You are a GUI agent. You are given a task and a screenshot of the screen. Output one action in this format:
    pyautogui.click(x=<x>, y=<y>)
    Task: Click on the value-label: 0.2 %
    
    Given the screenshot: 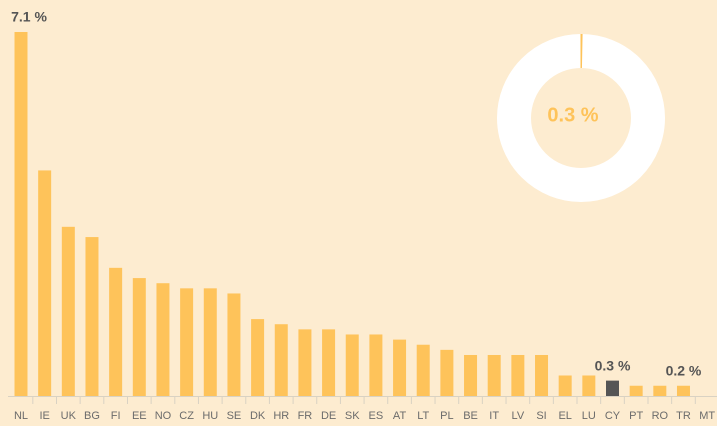 What is the action you would take?
    pyautogui.click(x=684, y=370)
    